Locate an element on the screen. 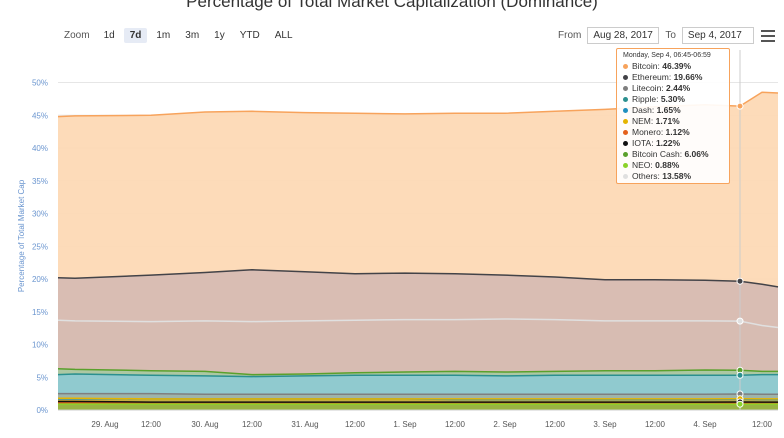 The image size is (784, 438). tooltip-row: IOTA: 1.22% is located at coordinates (673, 143).